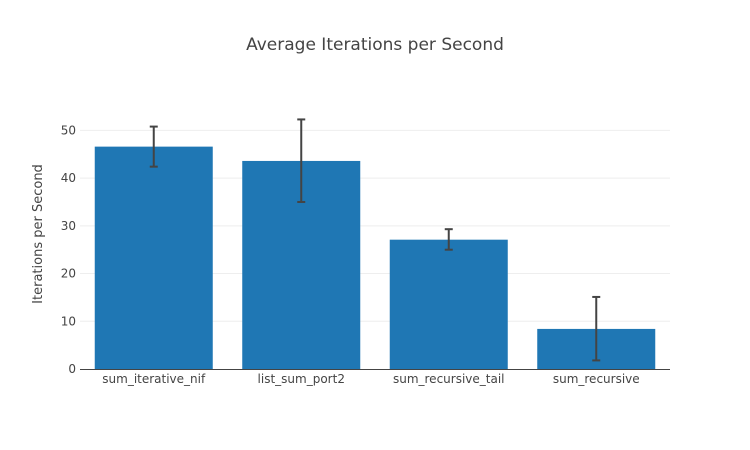  I want to click on y-tick-label: 20, so click(68, 274).